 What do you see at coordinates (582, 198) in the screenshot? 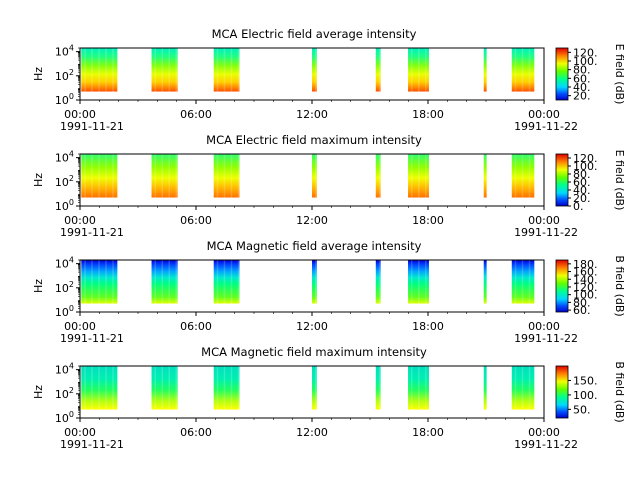
I see `colorbar-tick-label: 20.` at bounding box center [582, 198].